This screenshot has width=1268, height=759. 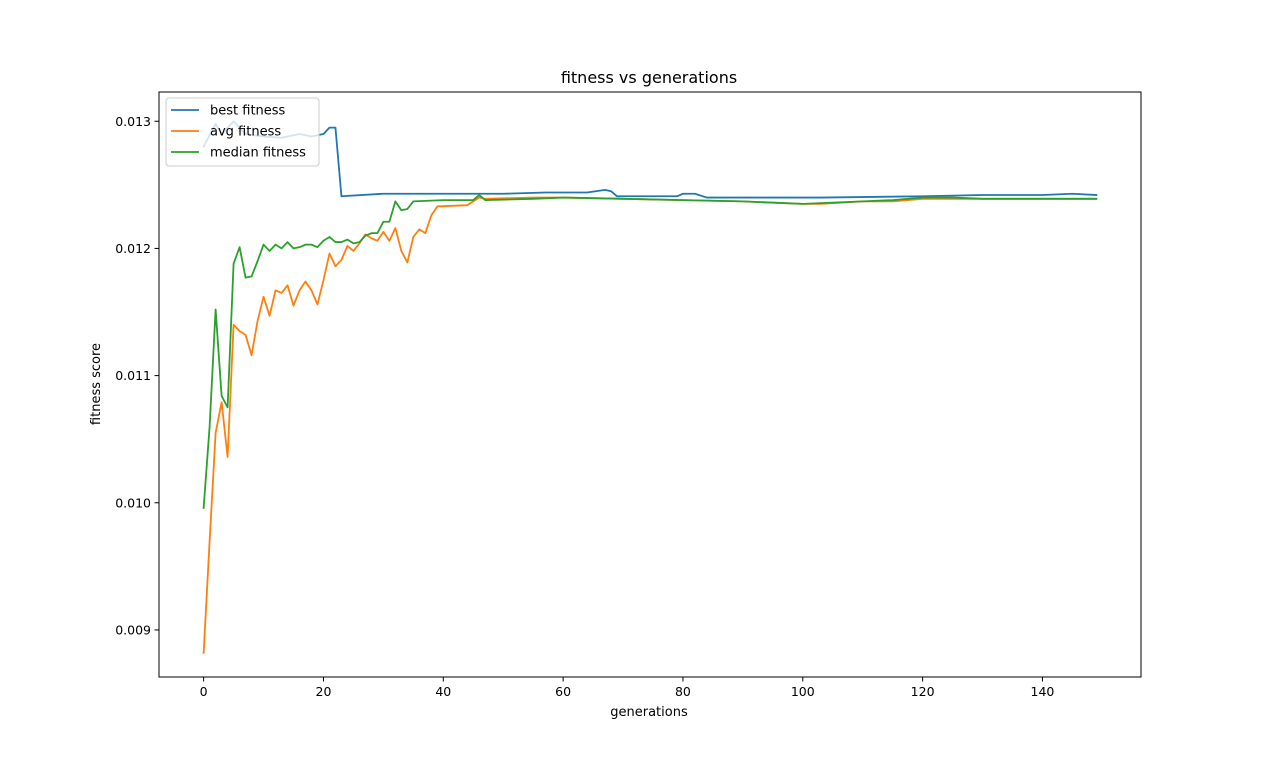 What do you see at coordinates (133, 121) in the screenshot?
I see `y-tick-label: 0.013` at bounding box center [133, 121].